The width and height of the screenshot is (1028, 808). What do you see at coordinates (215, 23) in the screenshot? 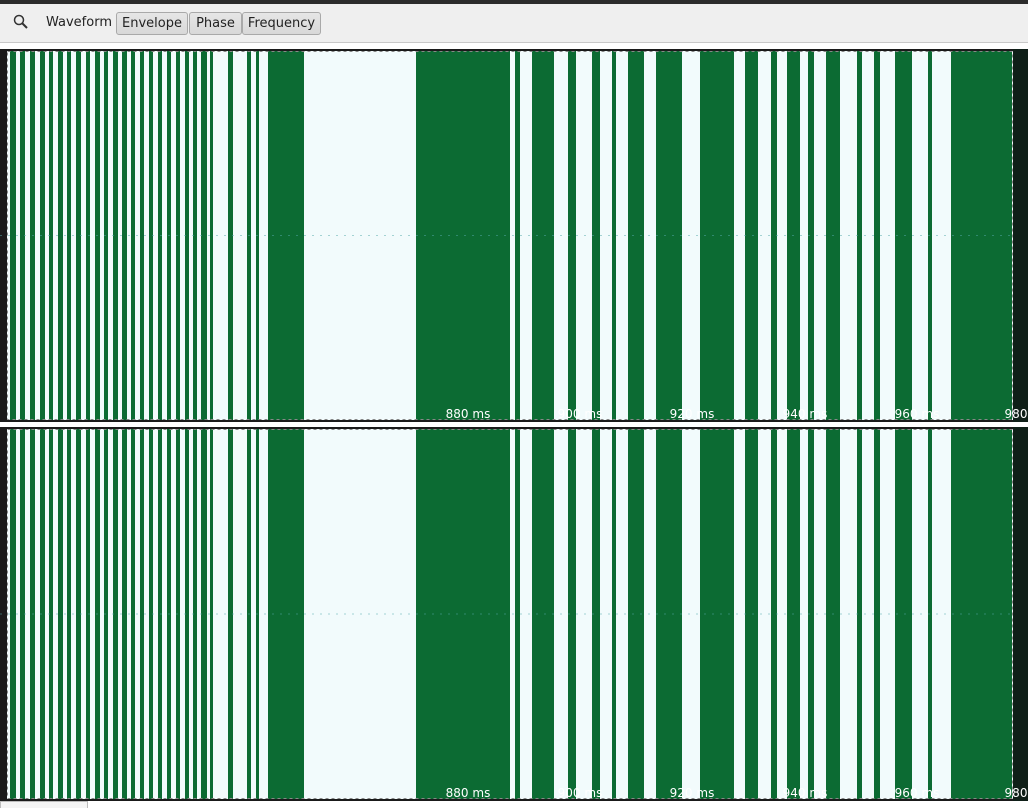
I see `phase-button: Phase` at bounding box center [215, 23].